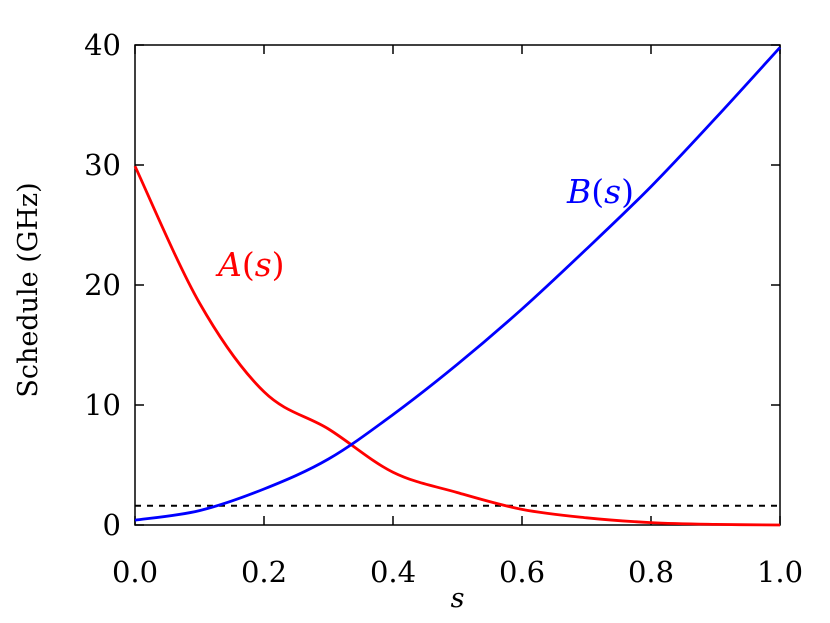 This screenshot has width=830, height=623. I want to click on x-tick-label: 0.2, so click(264, 572).